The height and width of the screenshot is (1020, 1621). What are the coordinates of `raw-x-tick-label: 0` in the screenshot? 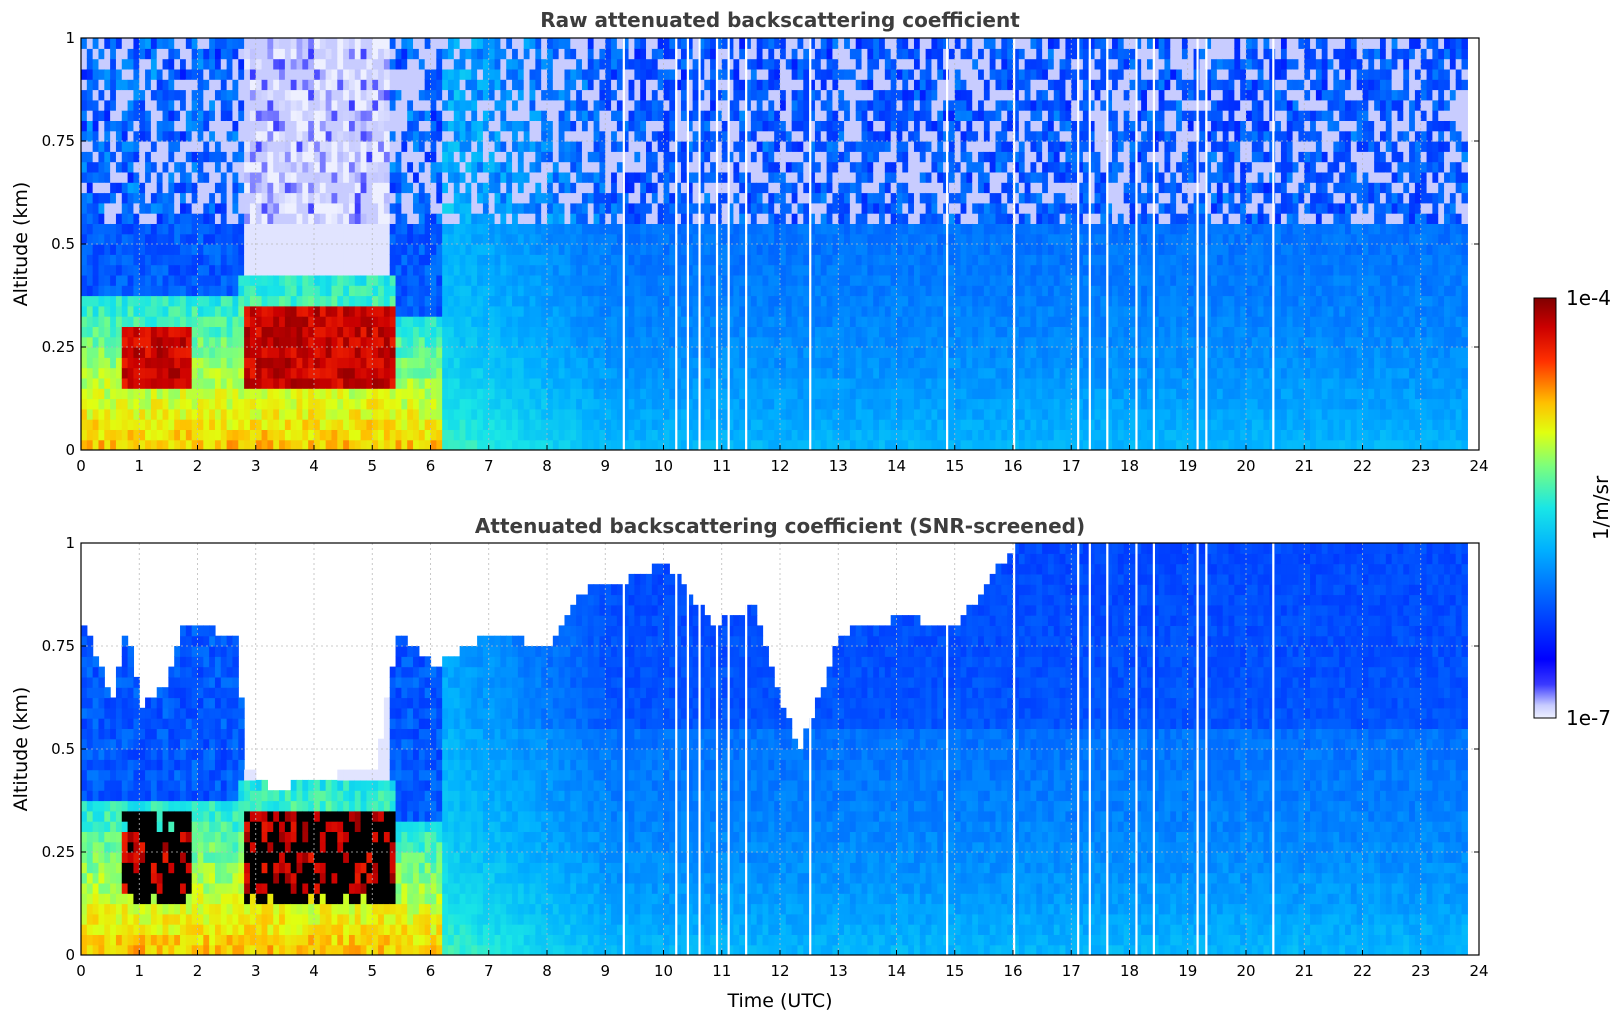 It's located at (81, 466).